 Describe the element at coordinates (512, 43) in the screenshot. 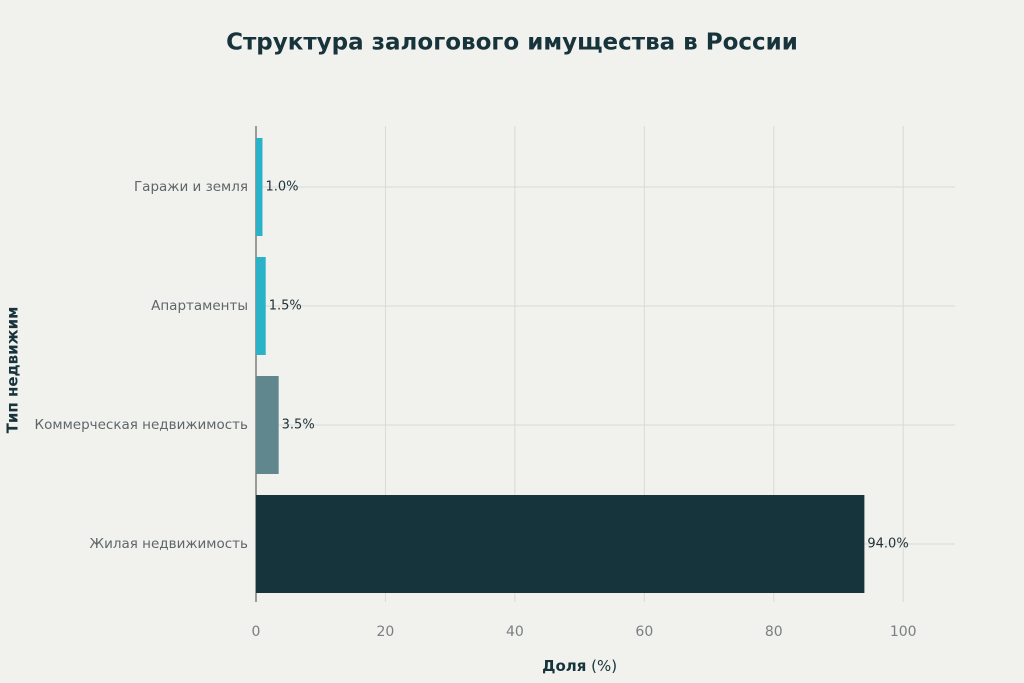

I see `chart-title: Структура залогового имущества в России` at that location.